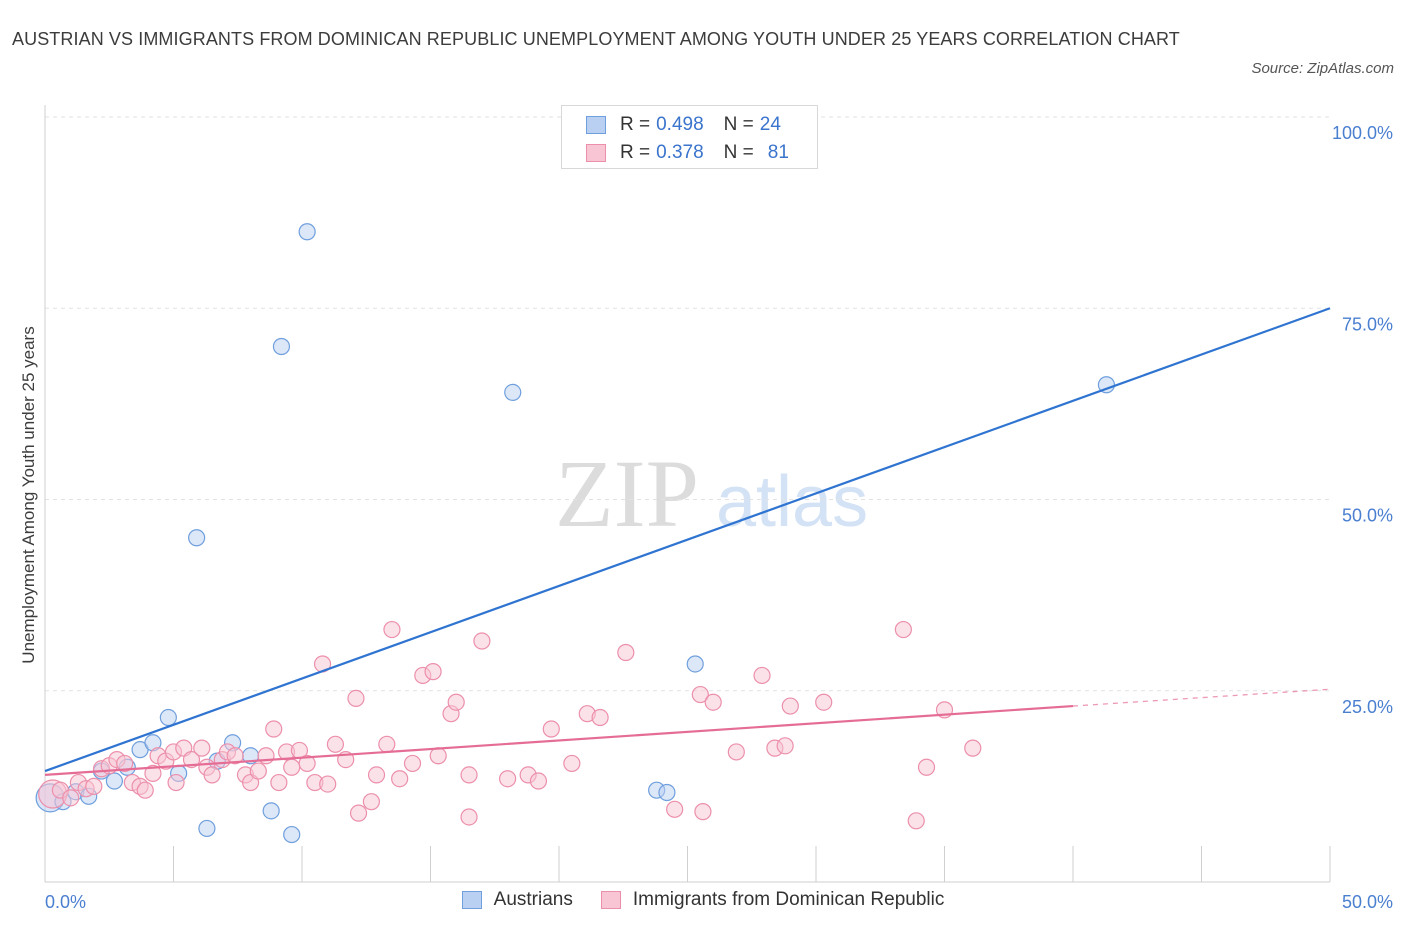  Describe the element at coordinates (1201, 697) in the screenshot. I see `dominican-trend-extension` at that location.